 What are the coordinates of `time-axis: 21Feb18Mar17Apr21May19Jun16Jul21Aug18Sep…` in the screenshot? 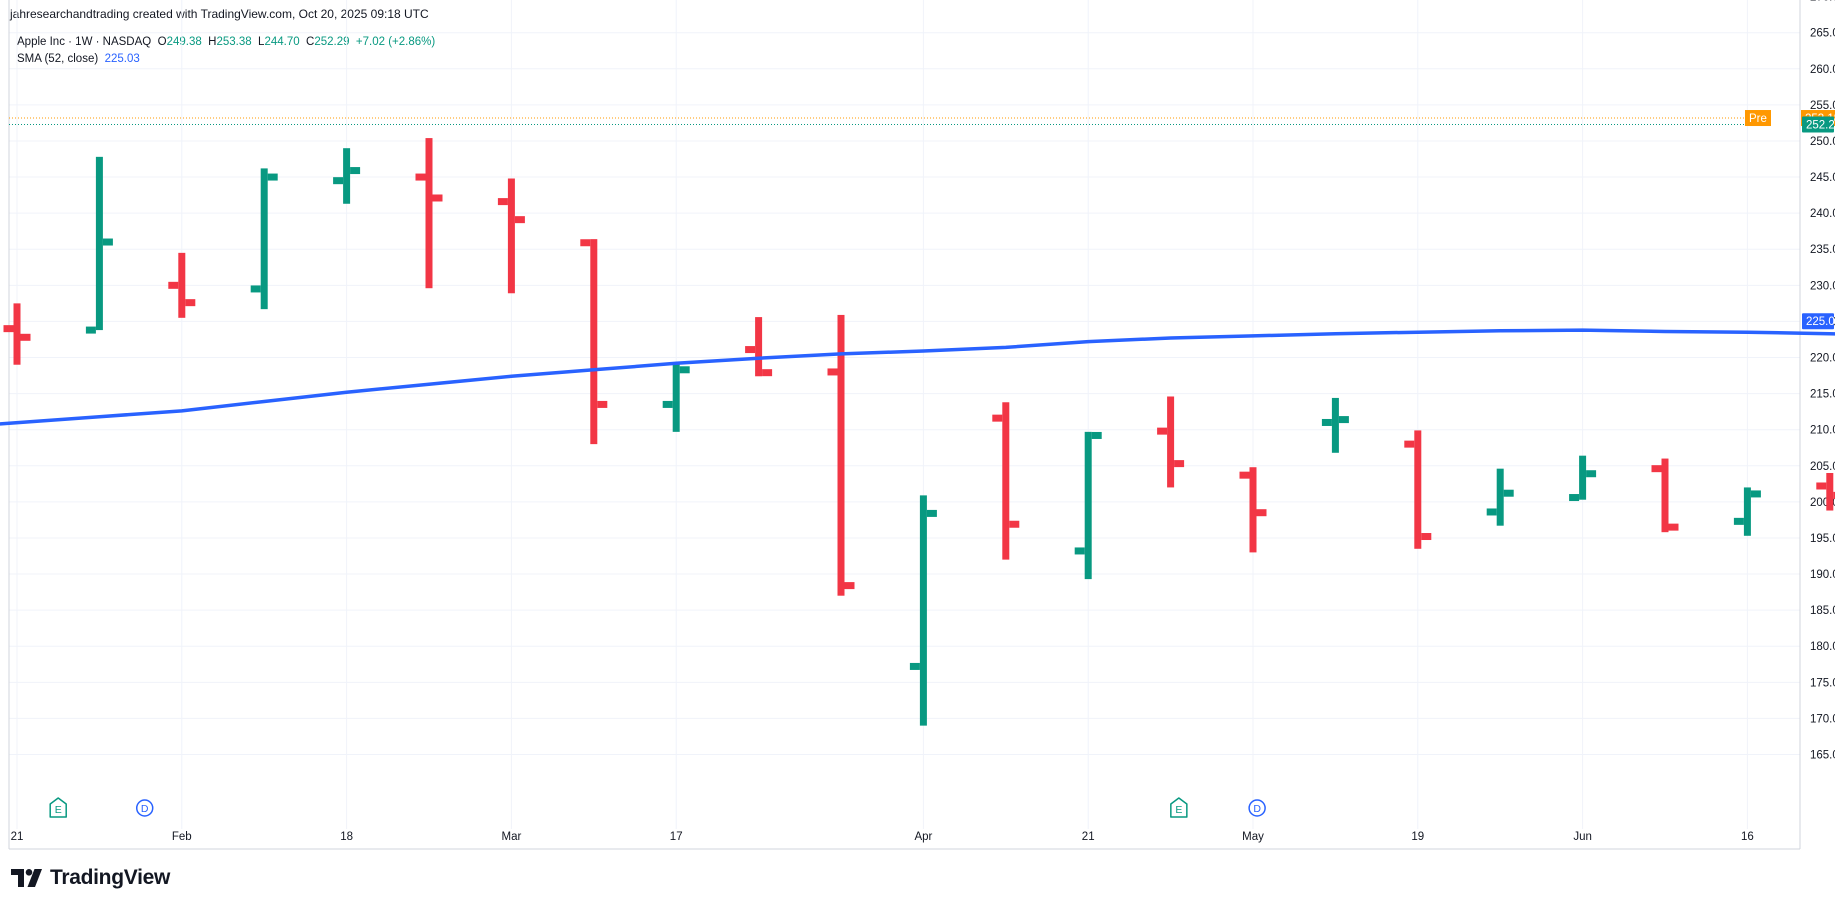 It's located at (923, 837).